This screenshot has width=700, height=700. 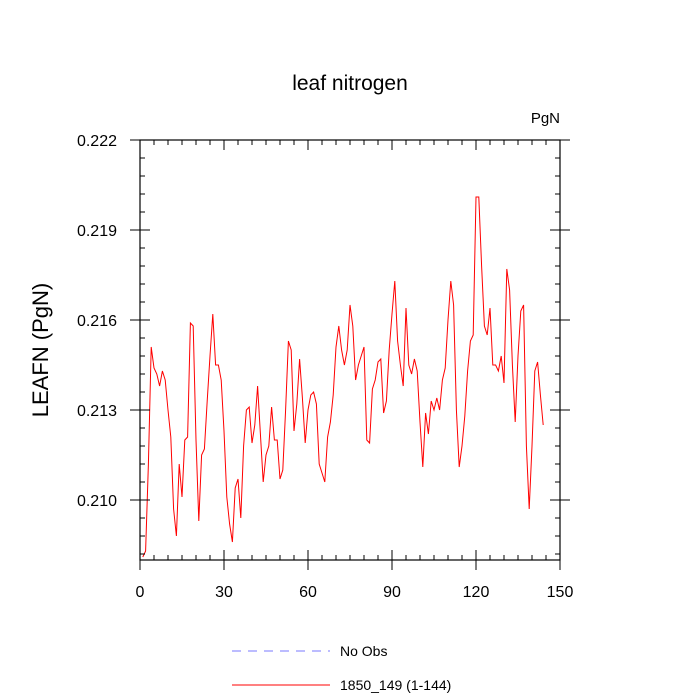 What do you see at coordinates (560, 592) in the screenshot?
I see `x-tick-label: 150` at bounding box center [560, 592].